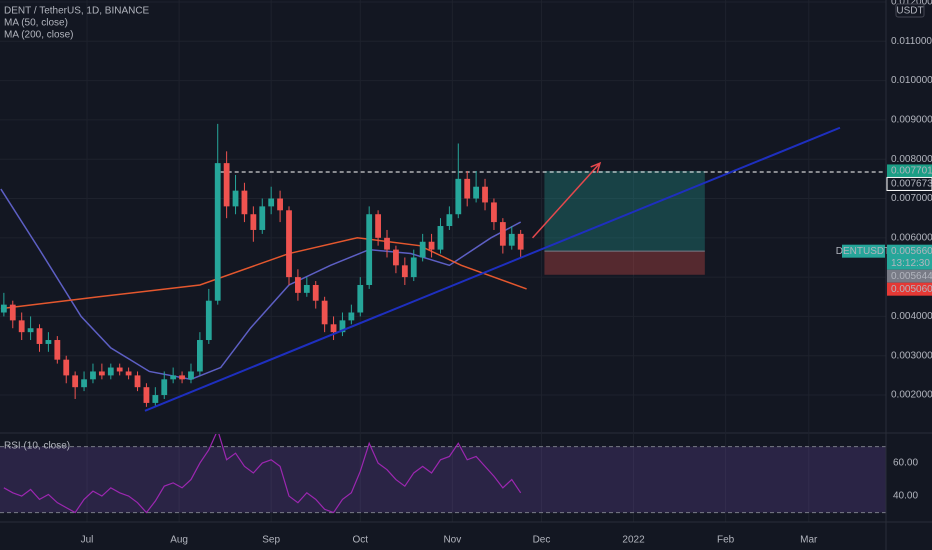  Describe the element at coordinates (910, 263) in the screenshot. I see `countdown: 13:12:30` at that location.